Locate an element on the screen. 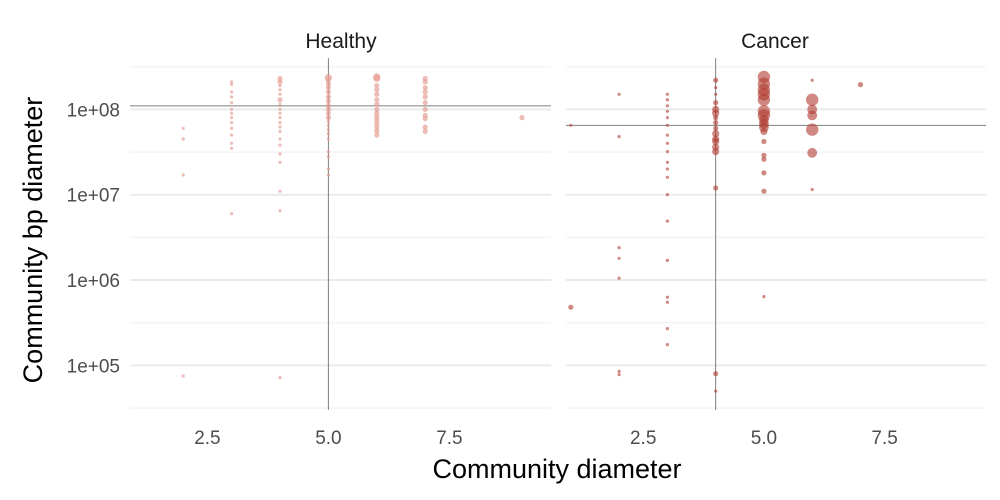 Image resolution: width=1000 pixels, height=500 pixels. y-tick-labels: 1e+05 1e+06 1e+07 1e+08 is located at coordinates (93, 238).